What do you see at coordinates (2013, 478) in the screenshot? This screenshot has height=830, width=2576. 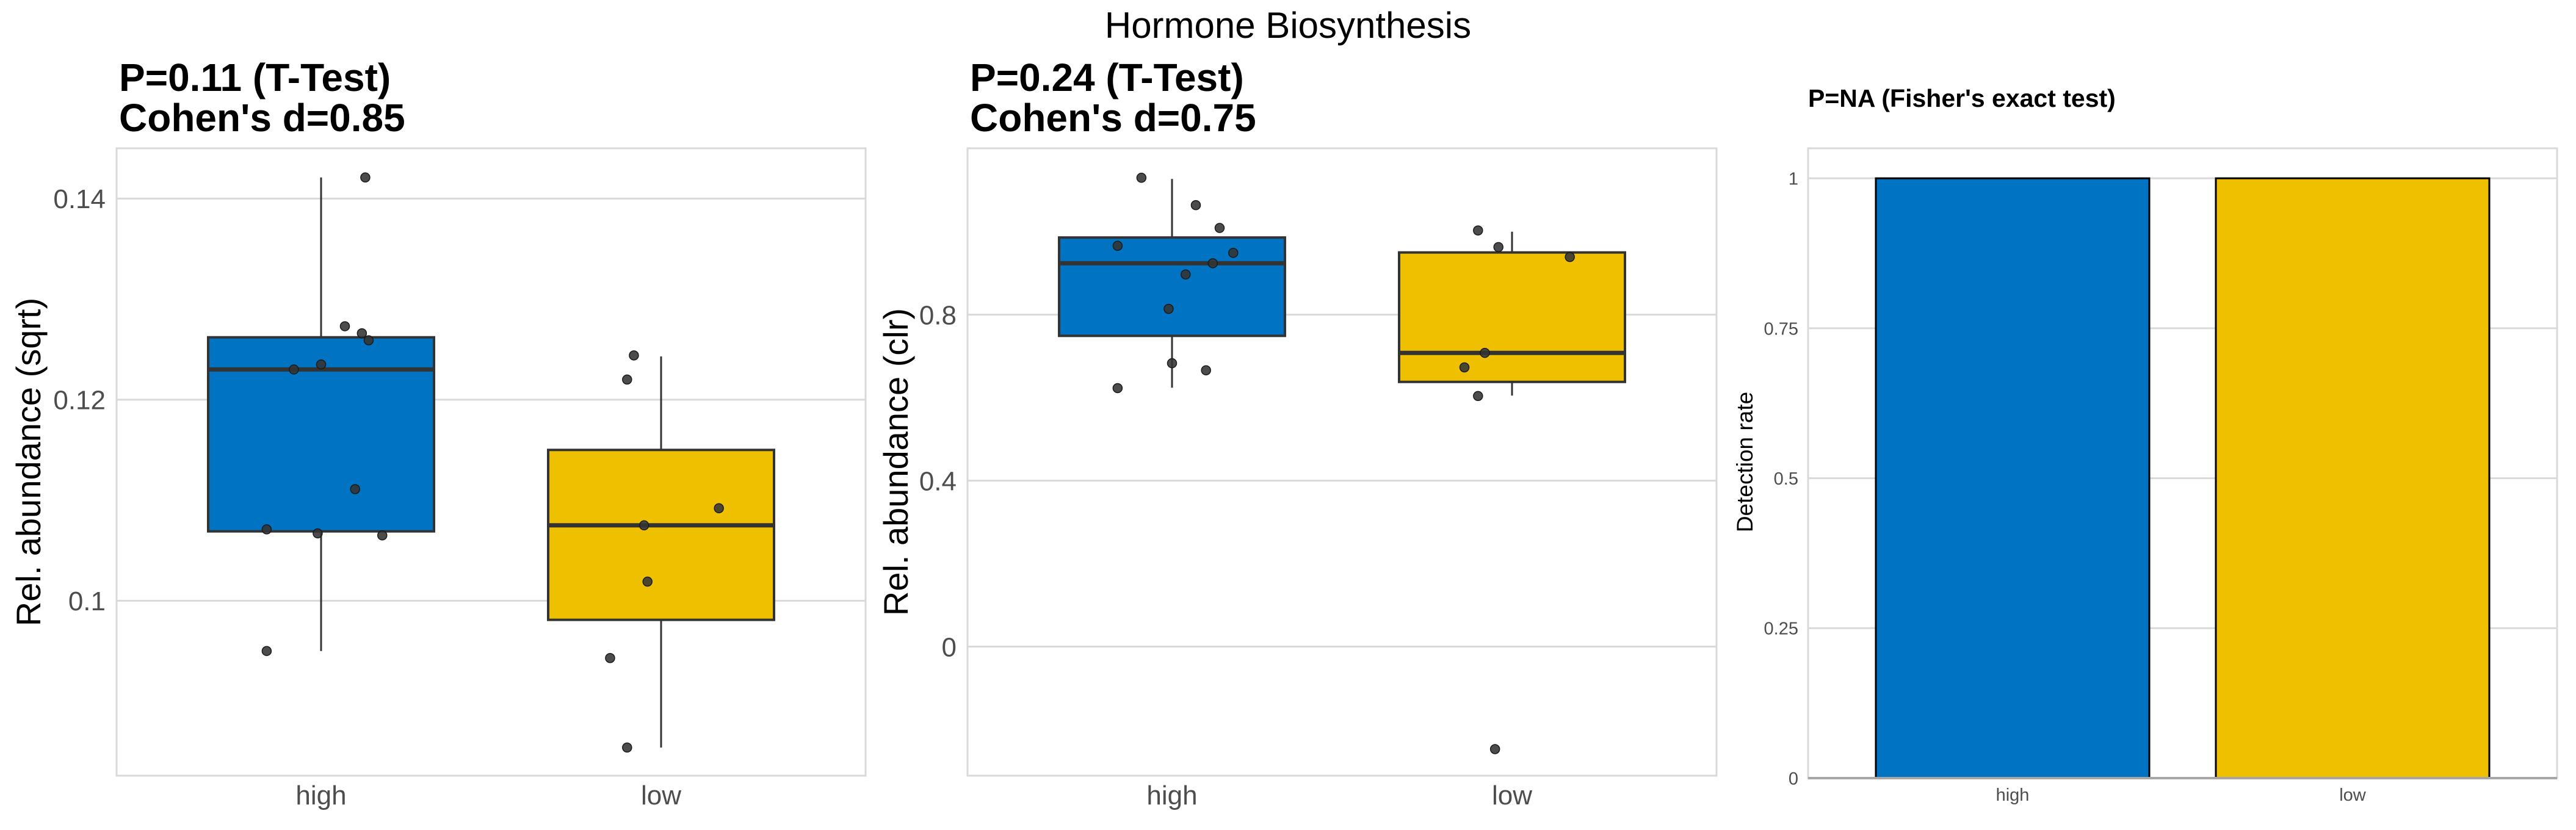 I see `bar-high` at bounding box center [2013, 478].